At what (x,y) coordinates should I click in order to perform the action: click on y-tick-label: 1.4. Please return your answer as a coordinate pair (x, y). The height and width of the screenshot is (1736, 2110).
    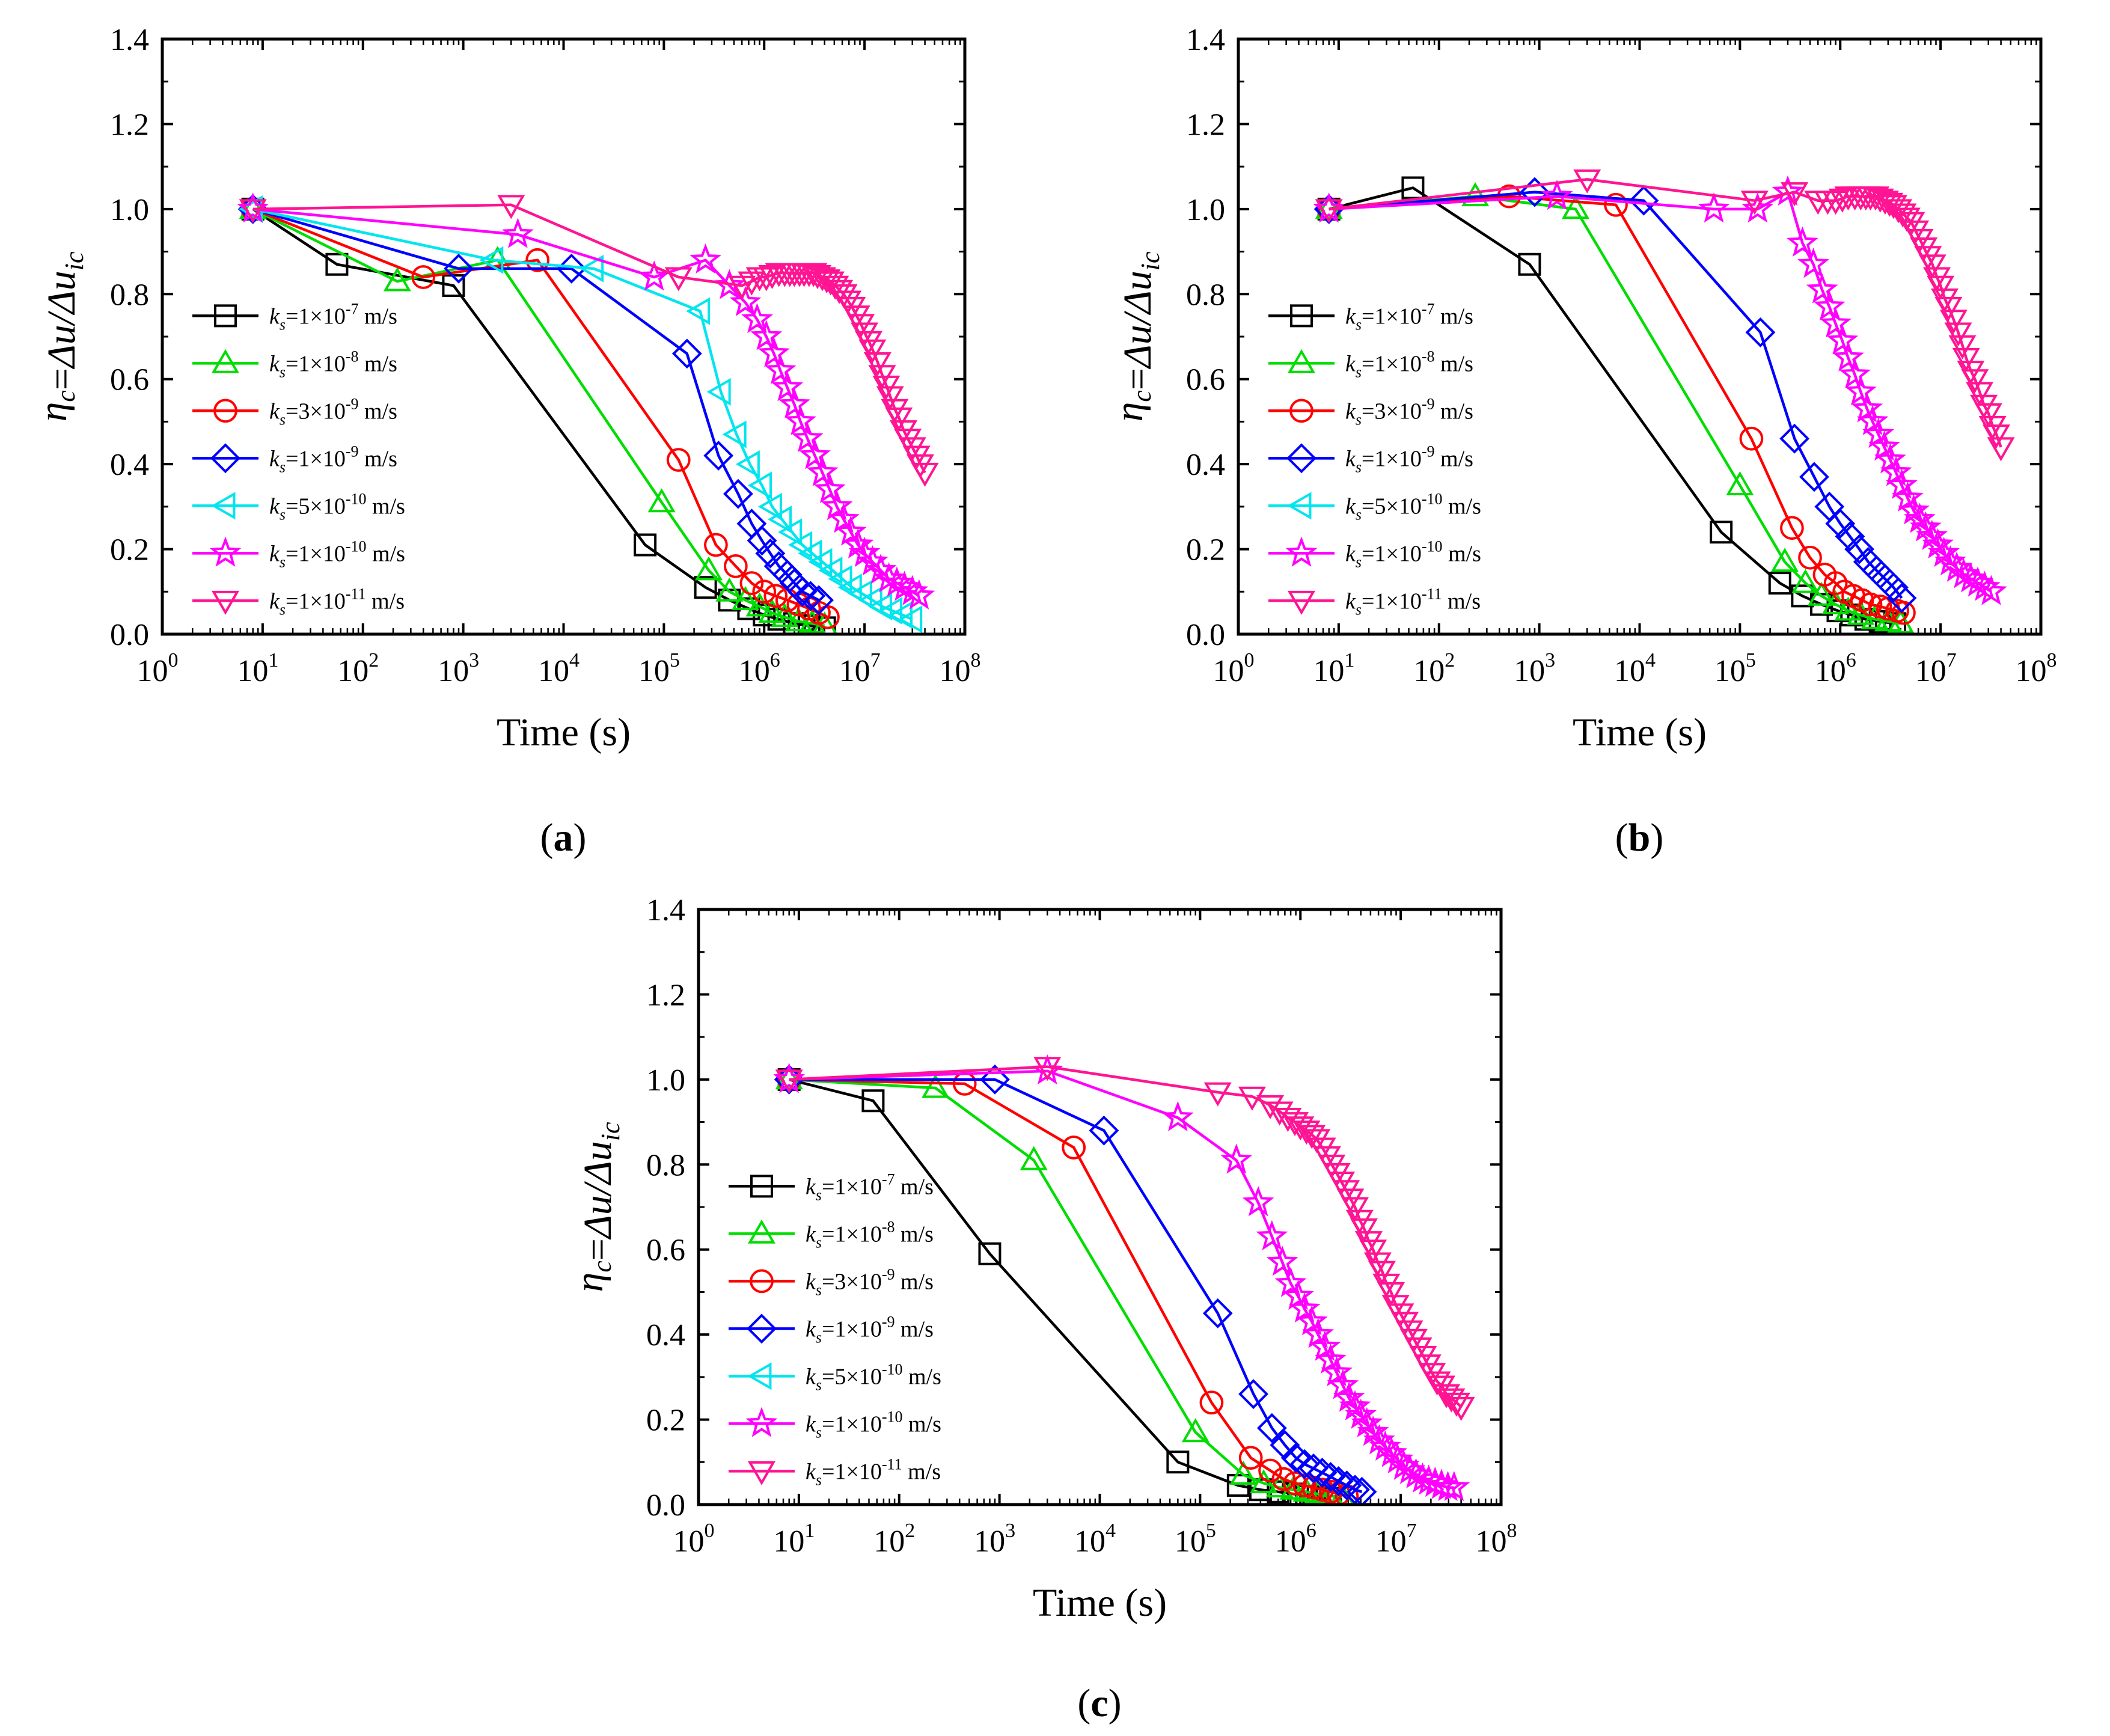
    Looking at the image, I should click on (129, 40).